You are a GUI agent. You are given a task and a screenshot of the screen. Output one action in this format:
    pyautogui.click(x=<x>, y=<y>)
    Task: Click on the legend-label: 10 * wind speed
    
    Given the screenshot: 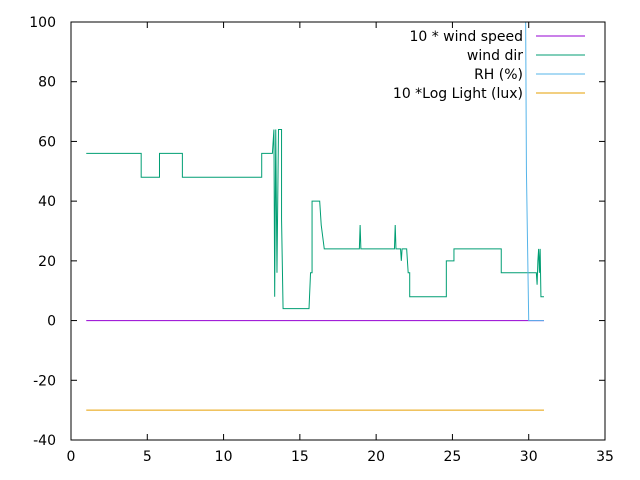 What is the action you would take?
    pyautogui.click(x=466, y=37)
    